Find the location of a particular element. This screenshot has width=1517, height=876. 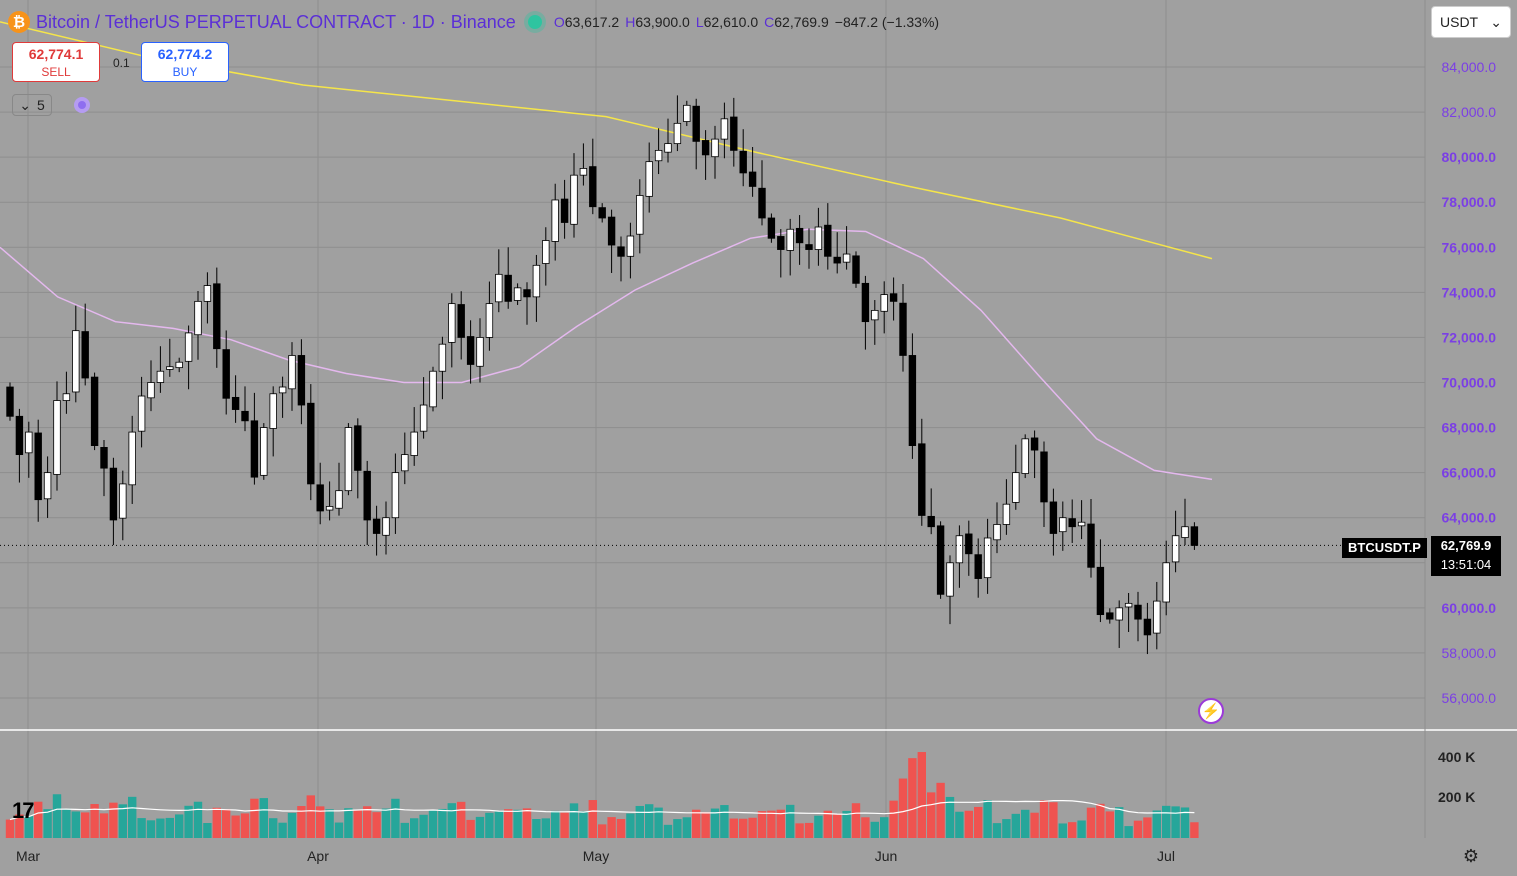

buy-button: 62,774.2 BUY is located at coordinates (185, 62).